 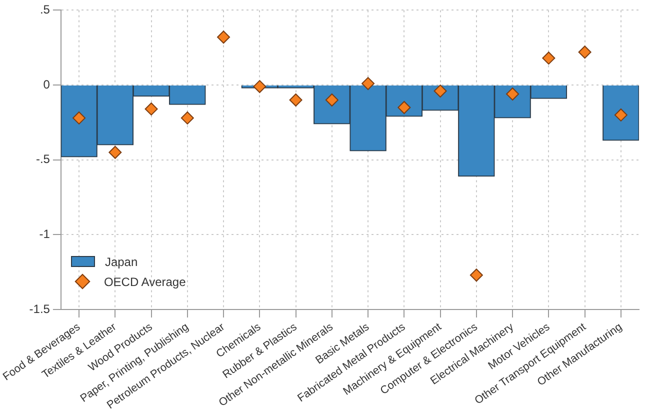 What do you see at coordinates (145, 281) in the screenshot?
I see `legend-label: OECD Average` at bounding box center [145, 281].